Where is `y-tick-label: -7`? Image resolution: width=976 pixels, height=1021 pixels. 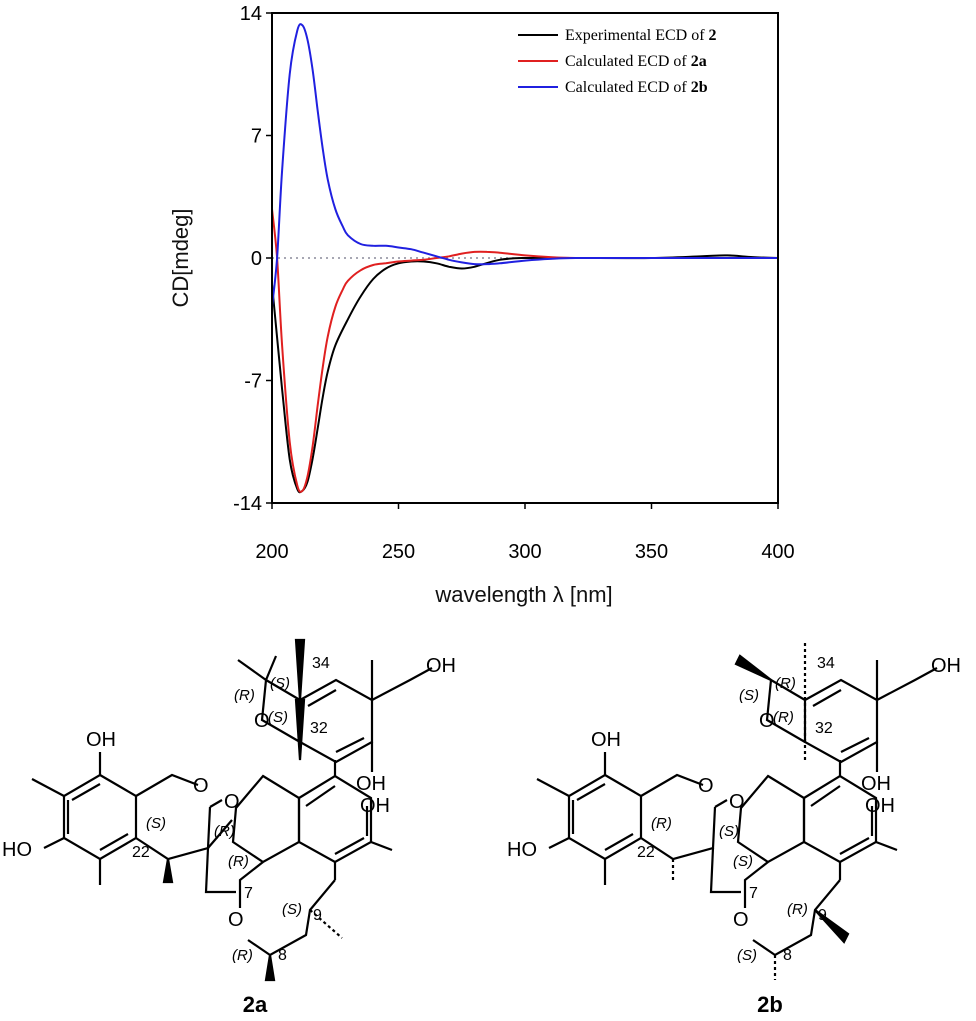 y-tick-label: -7 is located at coordinates (253, 382).